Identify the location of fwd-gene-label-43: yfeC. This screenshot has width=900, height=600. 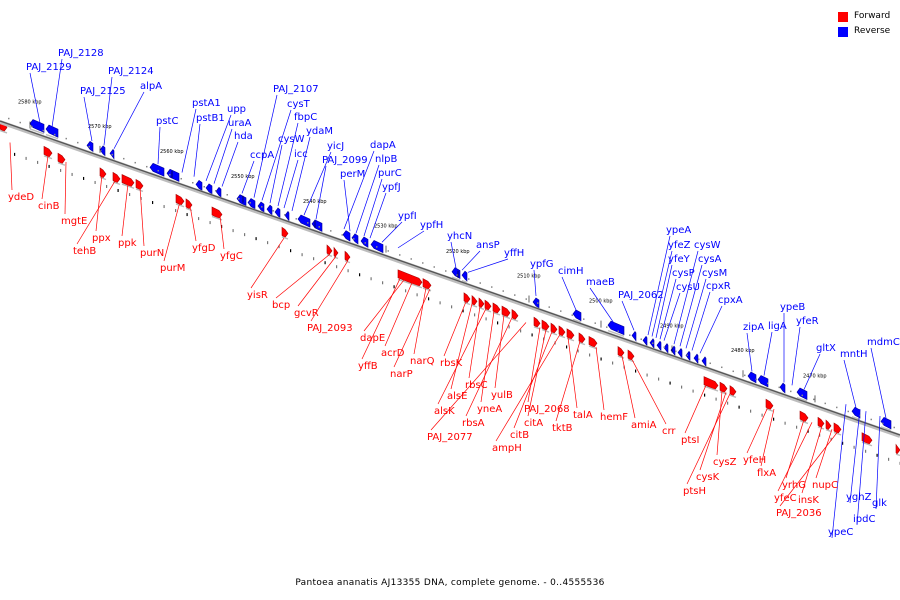
(785, 498).